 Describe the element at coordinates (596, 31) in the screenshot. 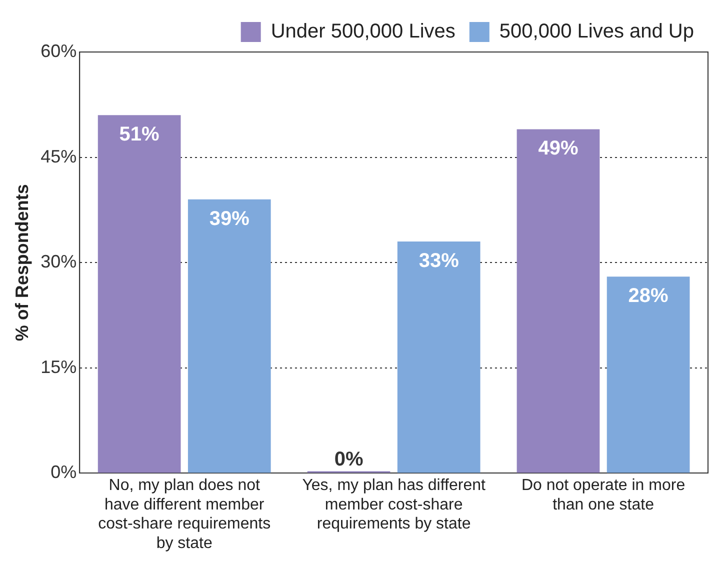

I see `legend-label: 500,000 Lives and Up` at that location.